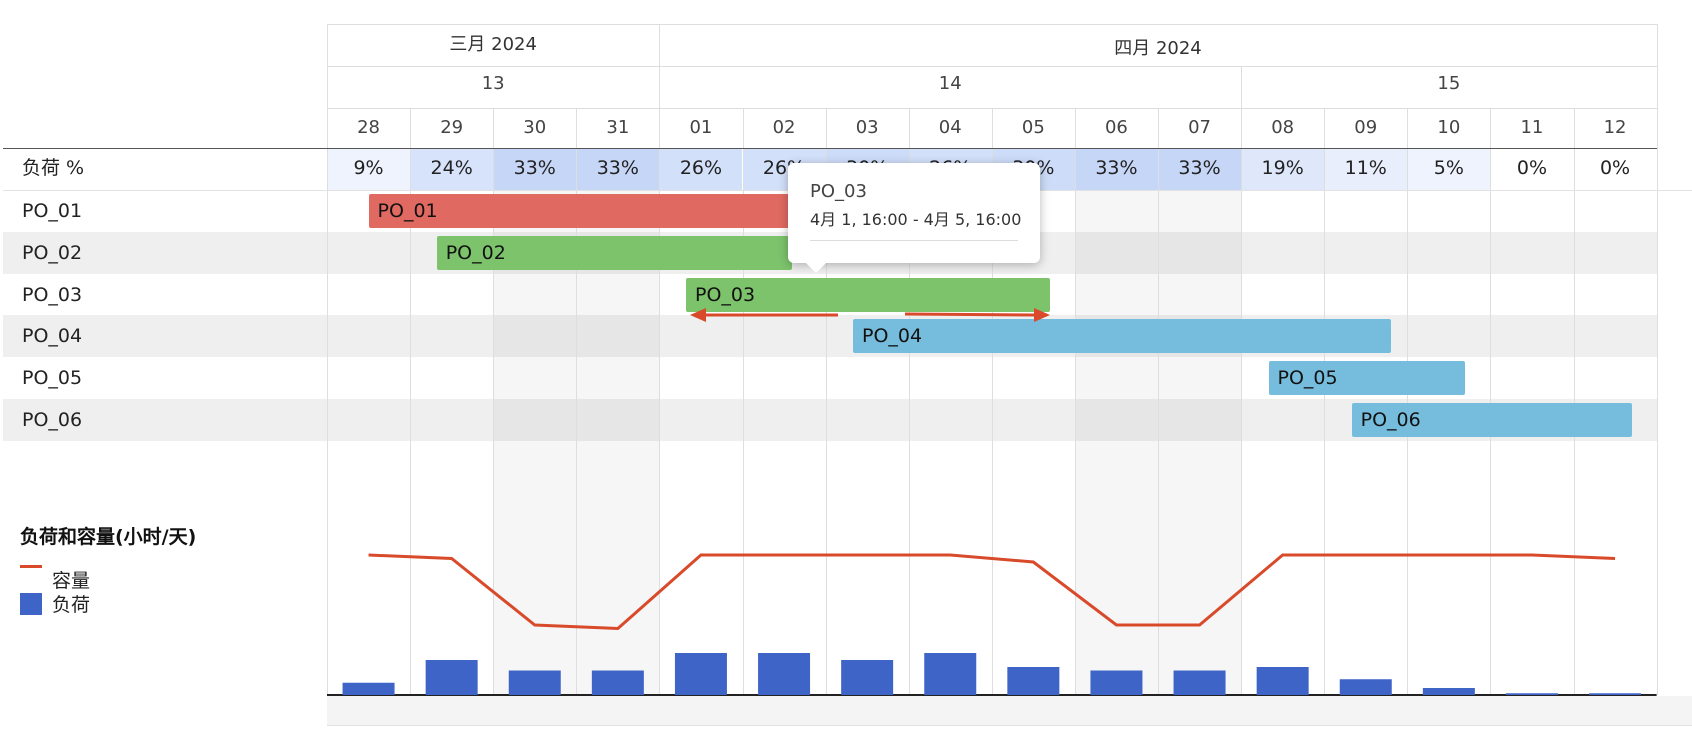 The width and height of the screenshot is (1692, 740). I want to click on task-bar-po_03: PO_03, so click(867, 294).